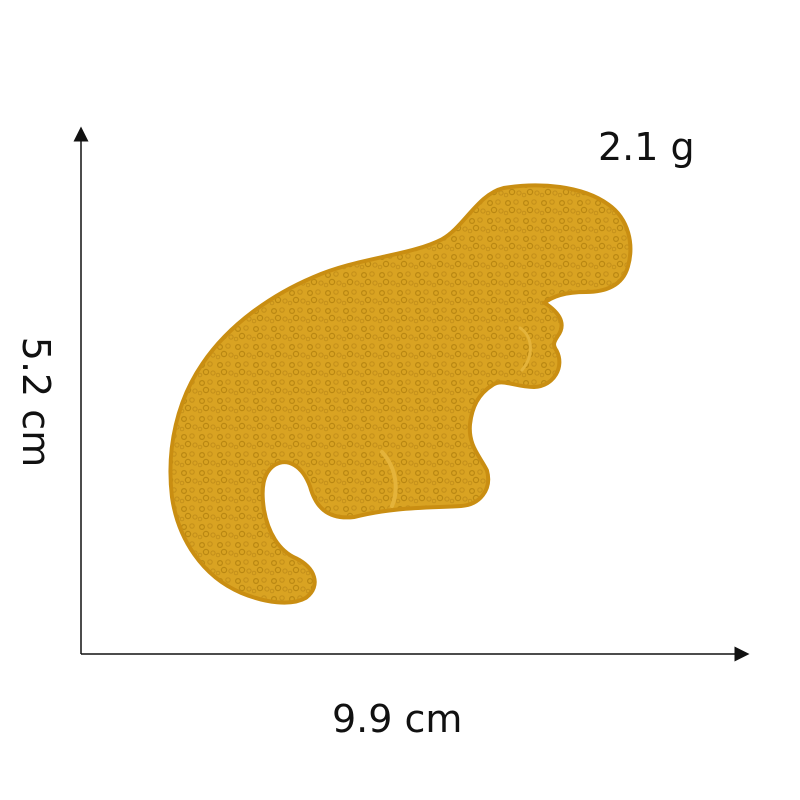 The width and height of the screenshot is (800, 800). I want to click on width-label: 9.9 cm, so click(397, 719).